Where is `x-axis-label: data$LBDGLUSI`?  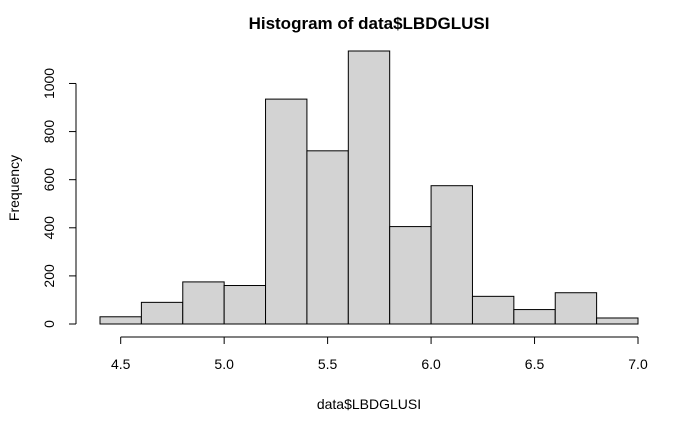 x-axis-label: data$LBDGLUSI is located at coordinates (369, 404).